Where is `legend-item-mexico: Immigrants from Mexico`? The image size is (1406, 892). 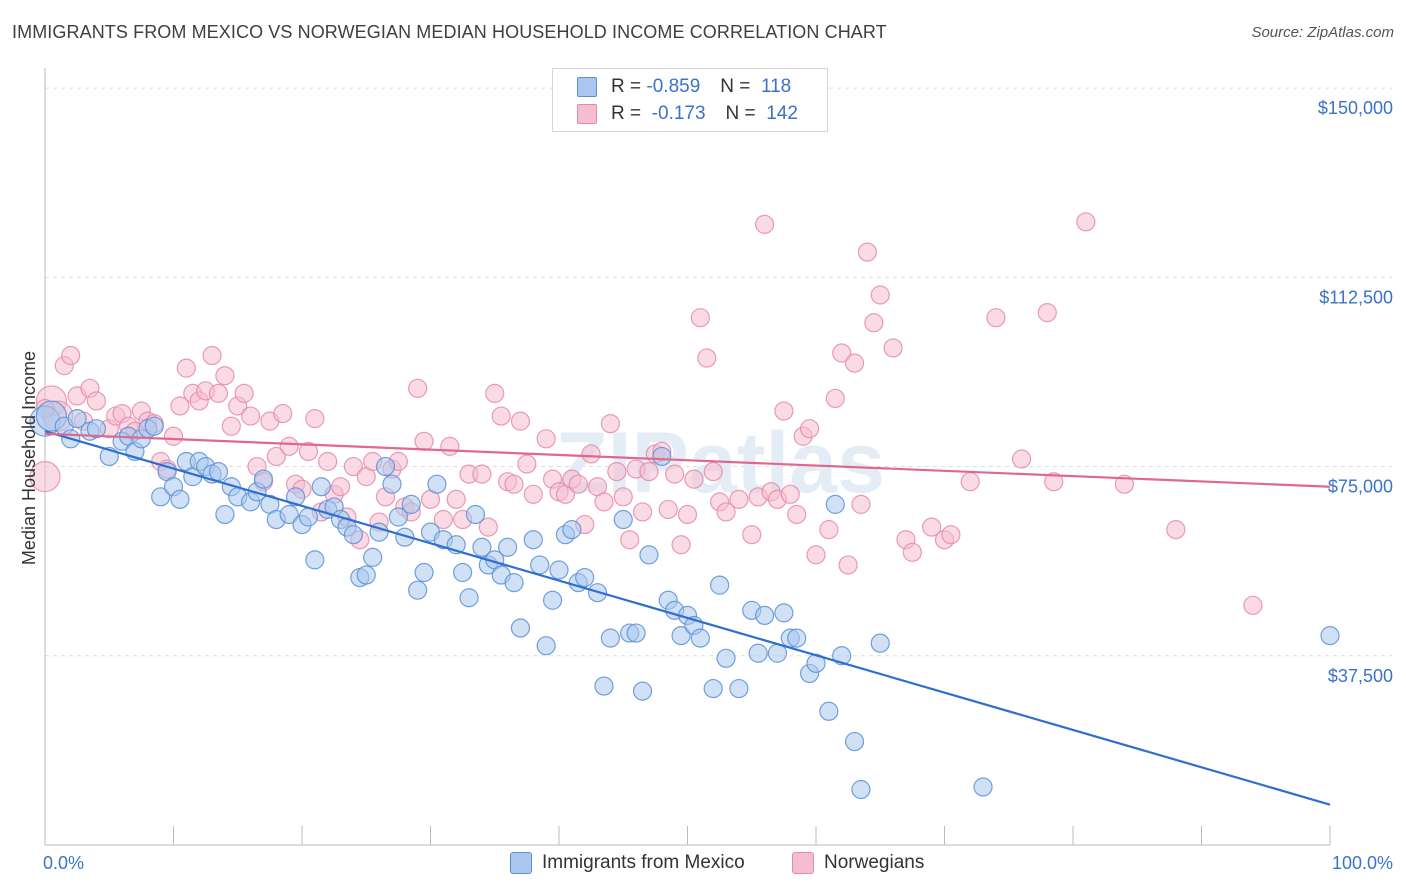
legend-item-mexico: Immigrants from Mexico is located at coordinates (627, 863).